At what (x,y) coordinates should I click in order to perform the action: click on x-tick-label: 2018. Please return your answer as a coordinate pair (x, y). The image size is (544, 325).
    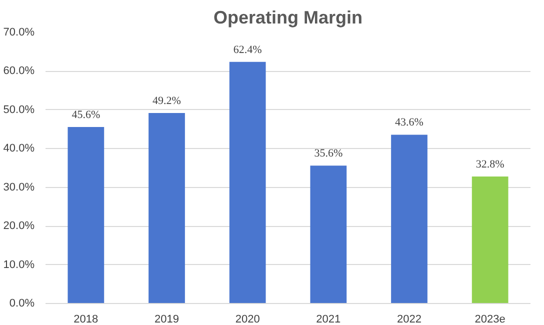
    Looking at the image, I should click on (86, 319).